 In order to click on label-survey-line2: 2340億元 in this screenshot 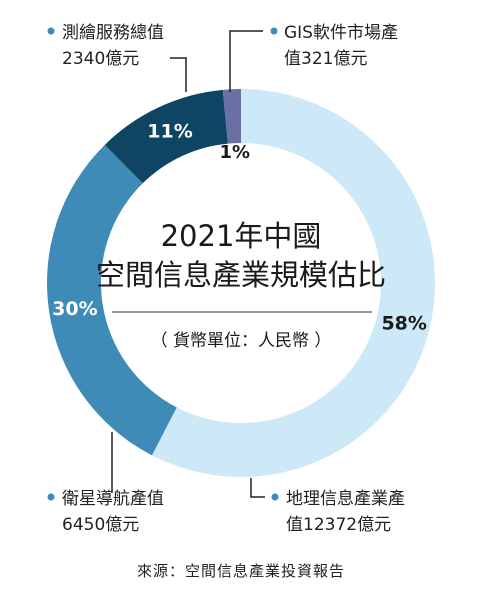, I will do `click(100, 59)`.